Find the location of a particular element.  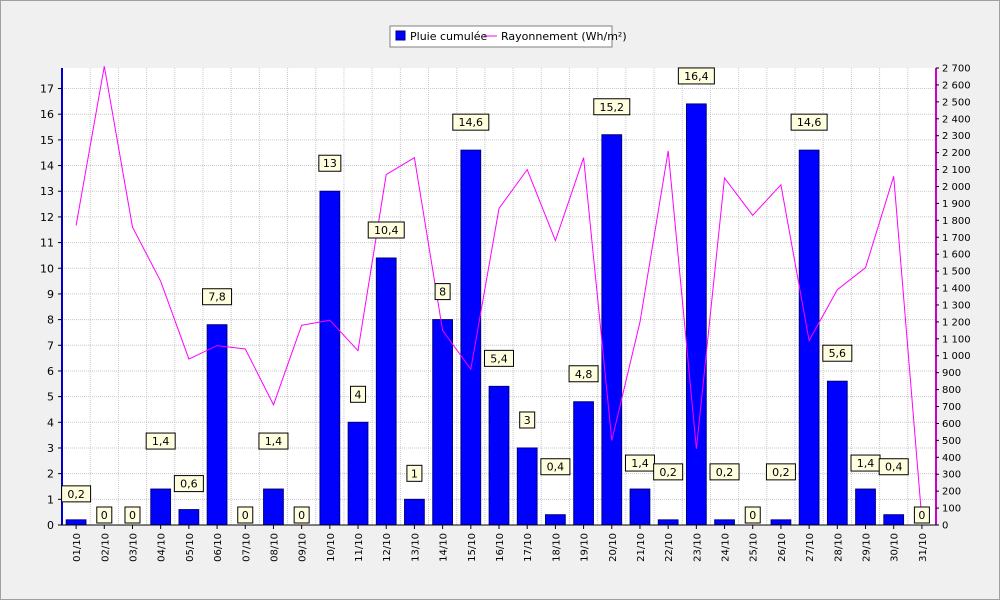

data-label: 16,4 is located at coordinates (696, 76).